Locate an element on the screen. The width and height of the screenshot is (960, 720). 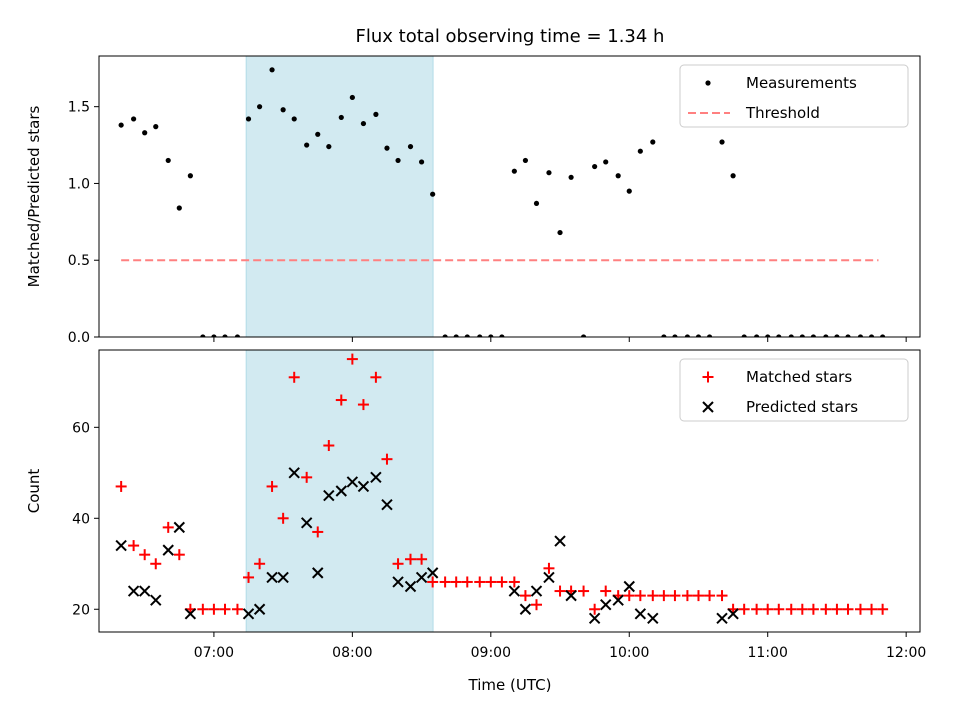
observing-window-ratio is located at coordinates (339, 196).